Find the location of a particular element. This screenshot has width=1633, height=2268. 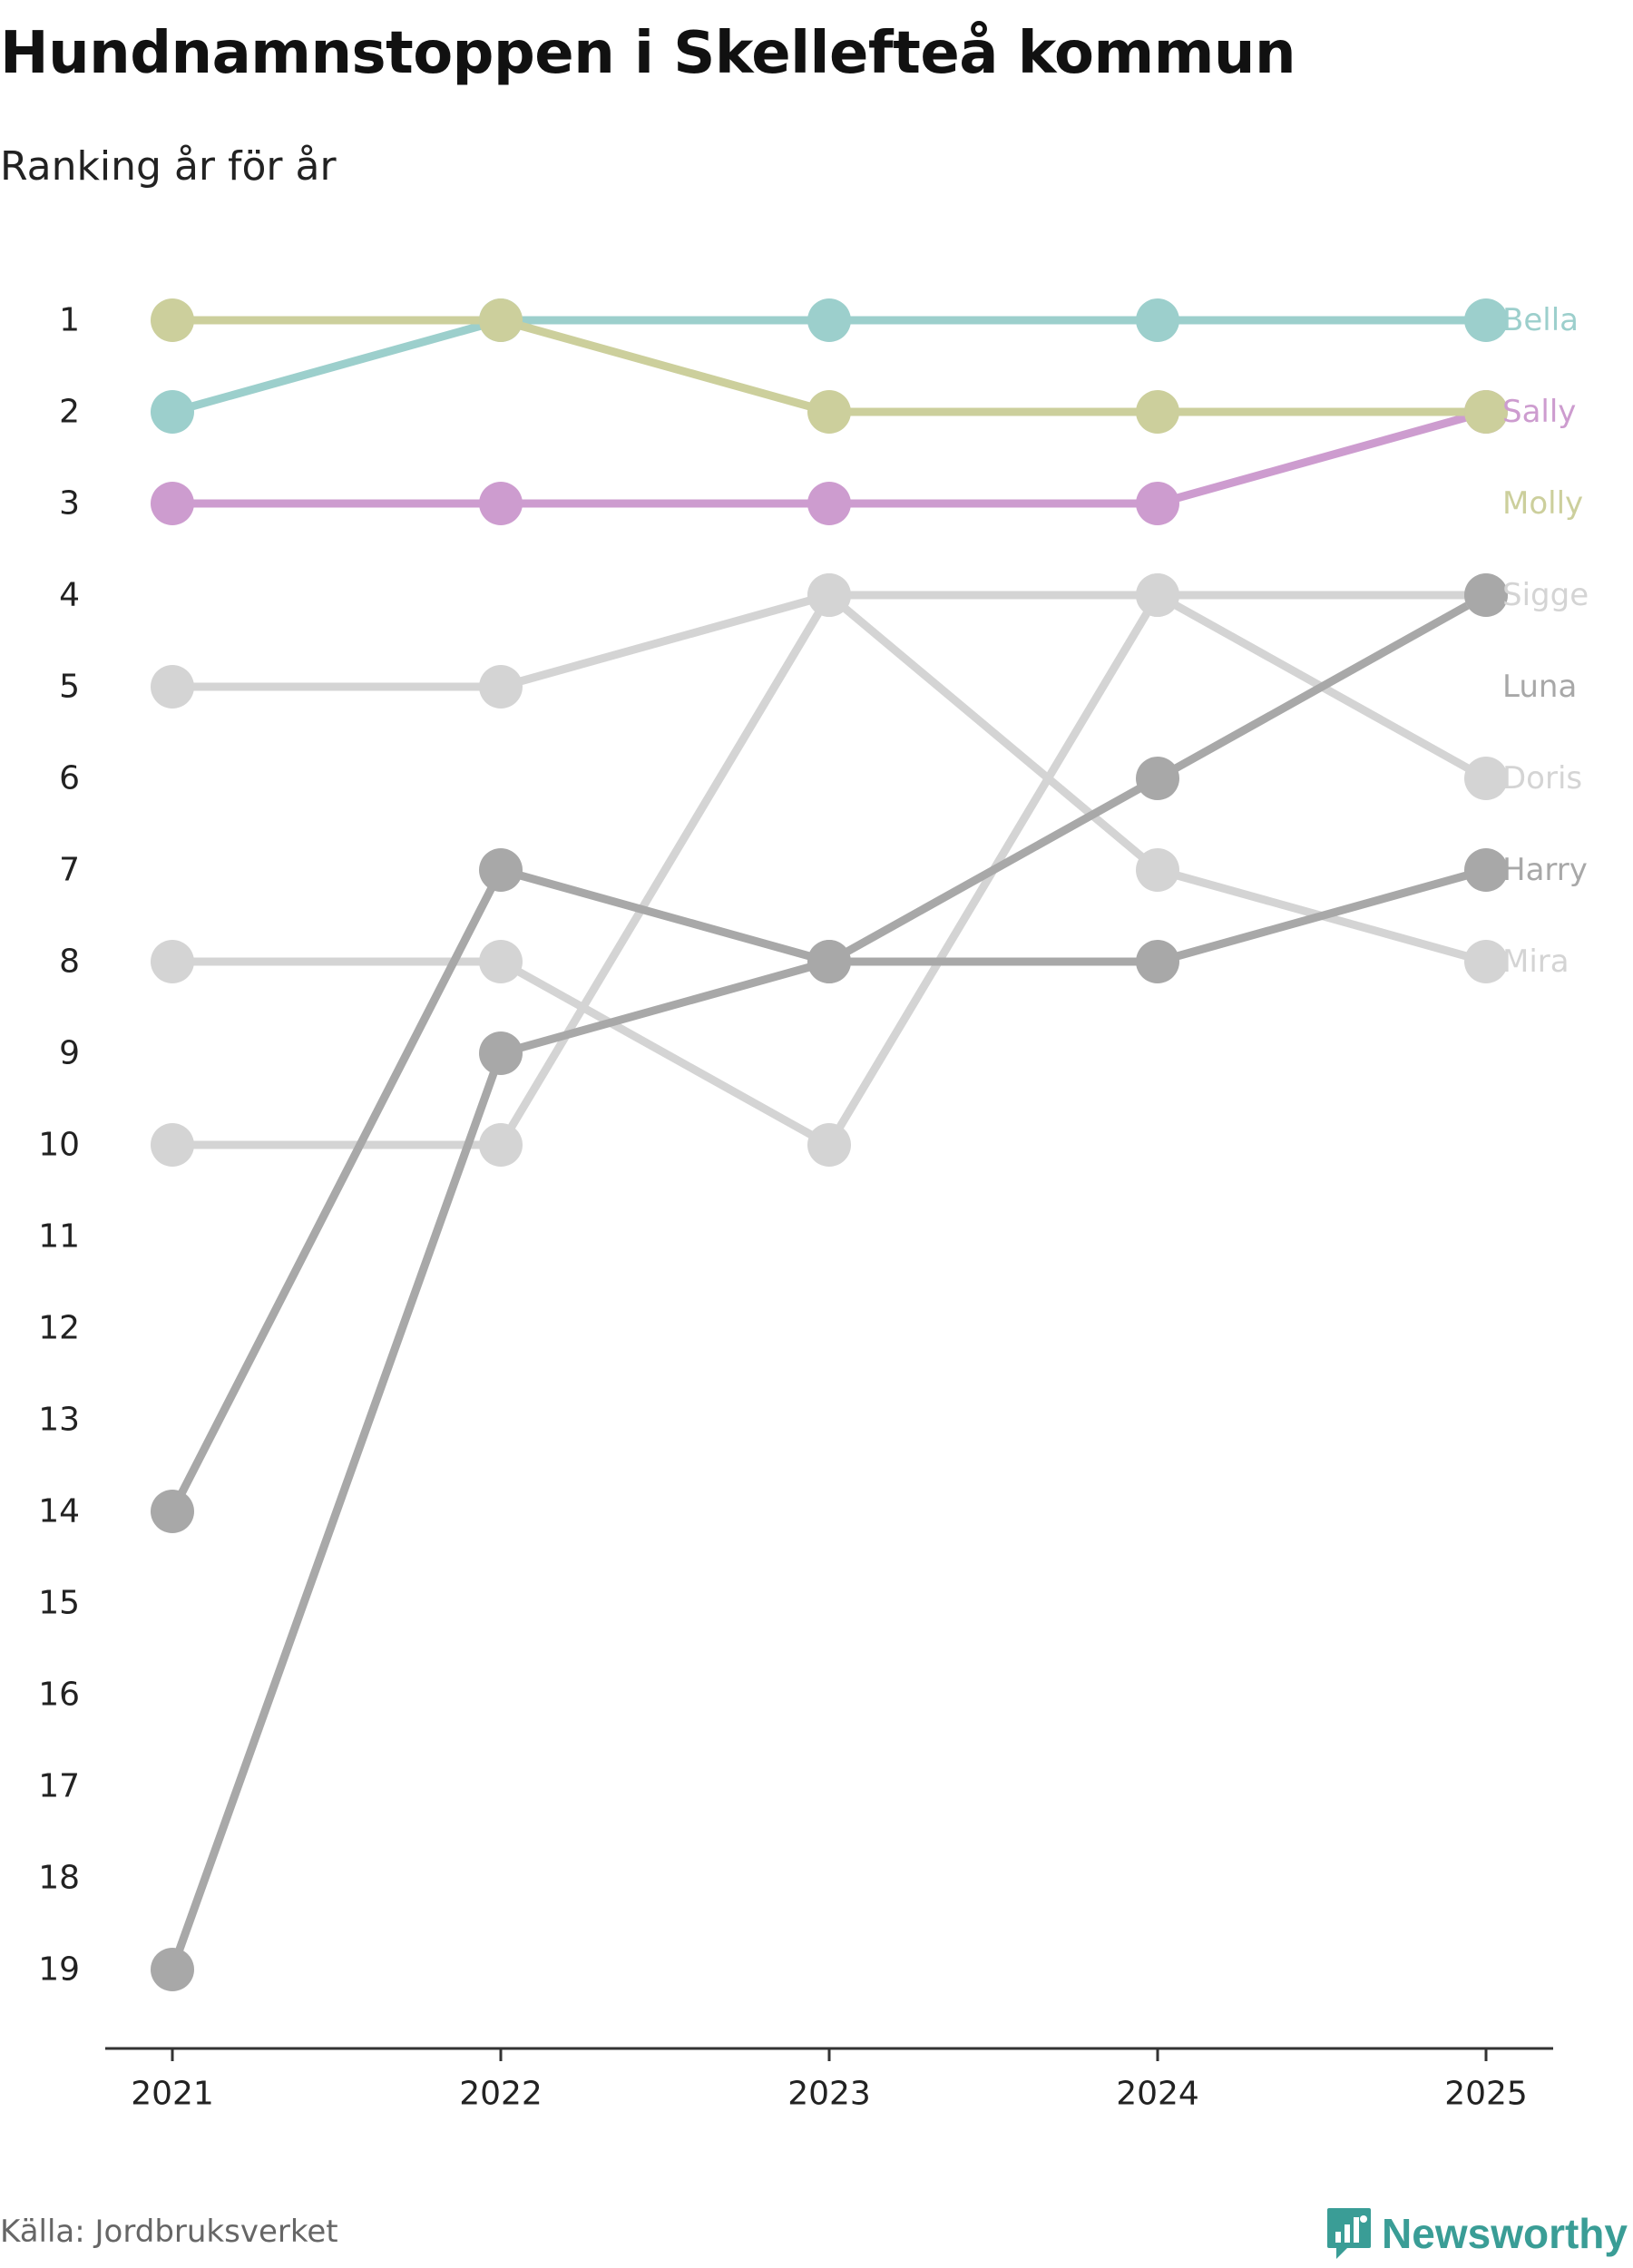

data-point-molly-2025 is located at coordinates (1486, 412).